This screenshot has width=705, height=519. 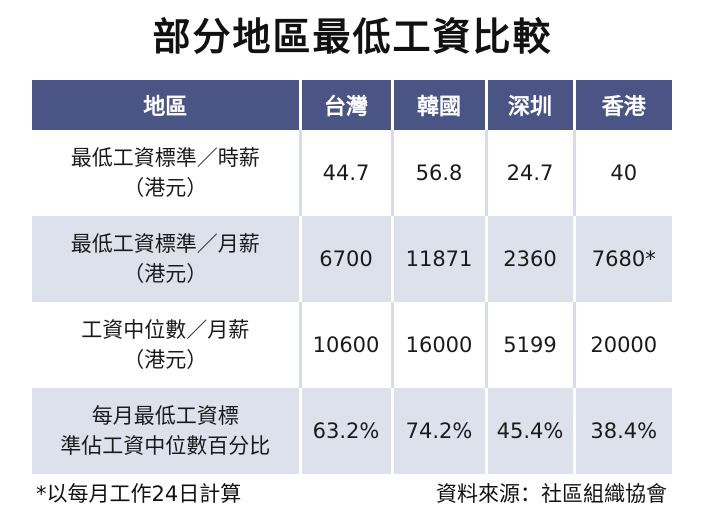 What do you see at coordinates (347, 431) in the screenshot?
I see `cell-taiwan: 63.2%` at bounding box center [347, 431].